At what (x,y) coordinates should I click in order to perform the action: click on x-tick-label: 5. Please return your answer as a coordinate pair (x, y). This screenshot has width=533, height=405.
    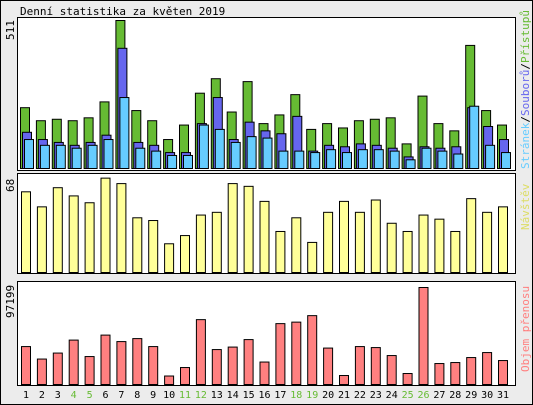
    Looking at the image, I should click on (90, 395).